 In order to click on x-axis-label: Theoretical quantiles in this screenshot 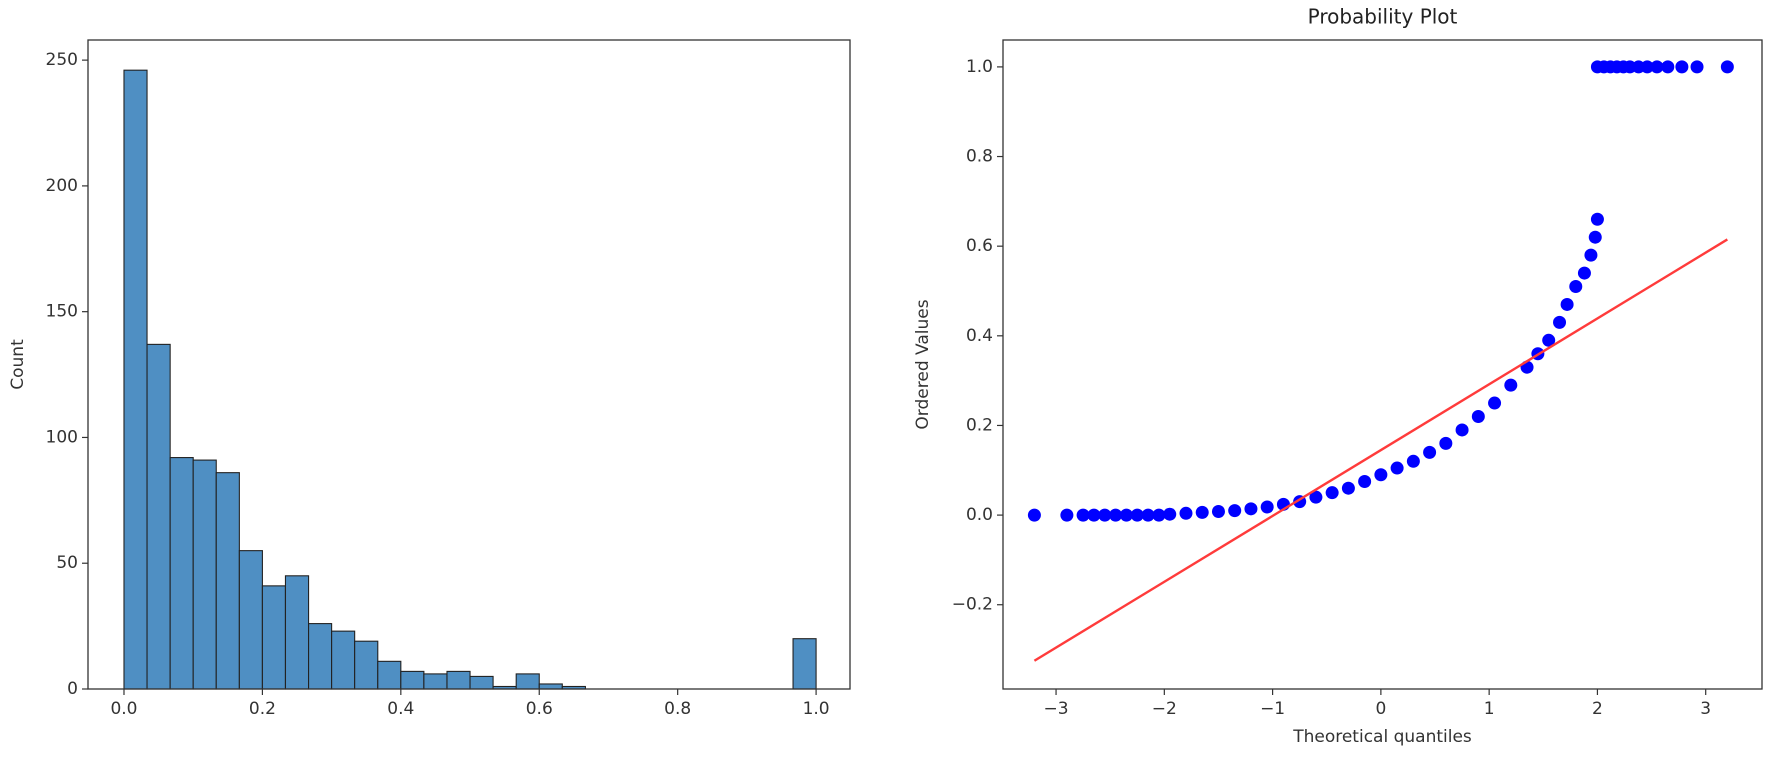, I will do `click(1382, 737)`.